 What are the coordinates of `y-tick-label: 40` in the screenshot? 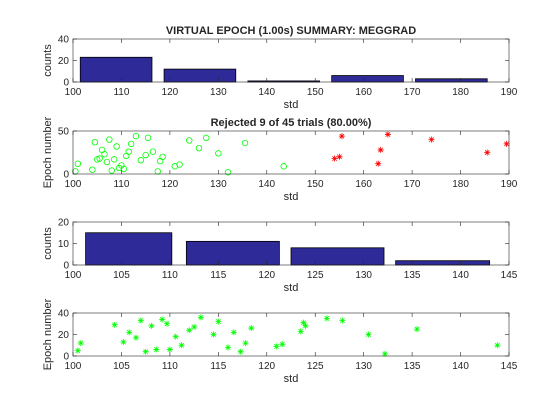 It's located at (64, 314).